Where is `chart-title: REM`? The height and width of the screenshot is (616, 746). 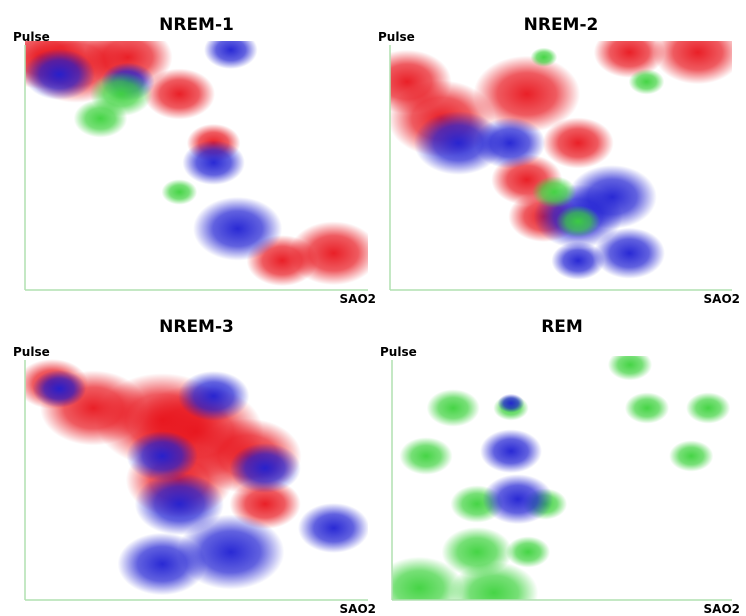
chart-title: REM is located at coordinates (562, 327).